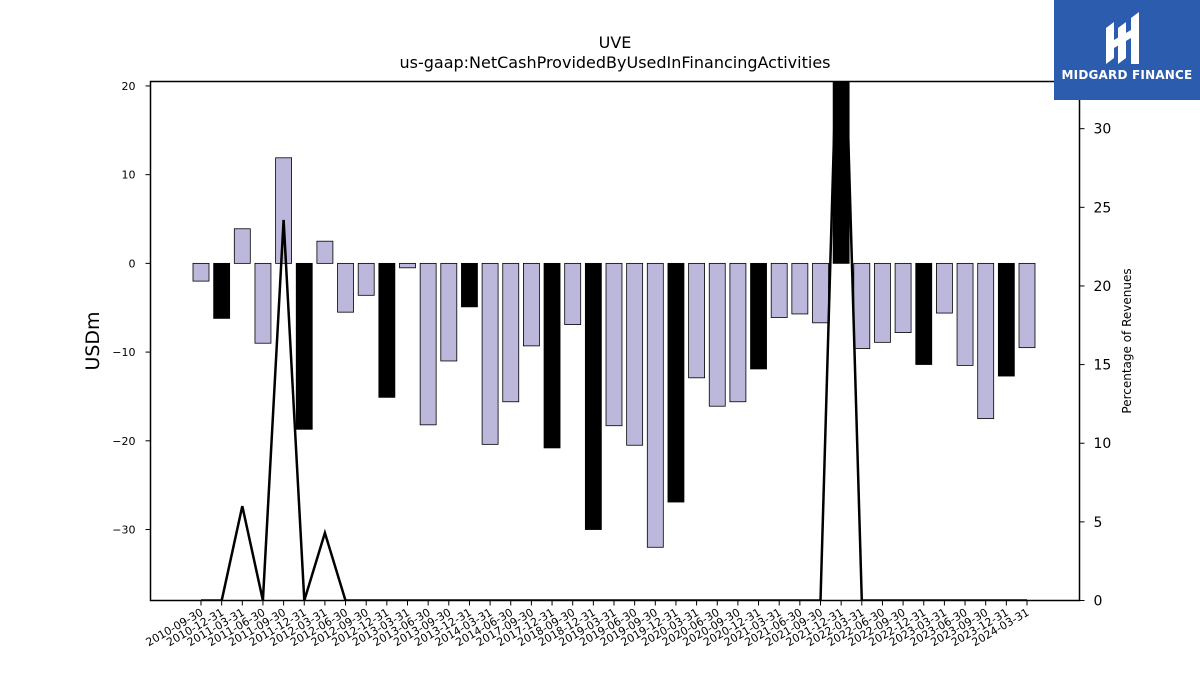 The width and height of the screenshot is (1200, 675). Describe the element at coordinates (132, 263) in the screenshot. I see `y-tick-label: 0` at that location.